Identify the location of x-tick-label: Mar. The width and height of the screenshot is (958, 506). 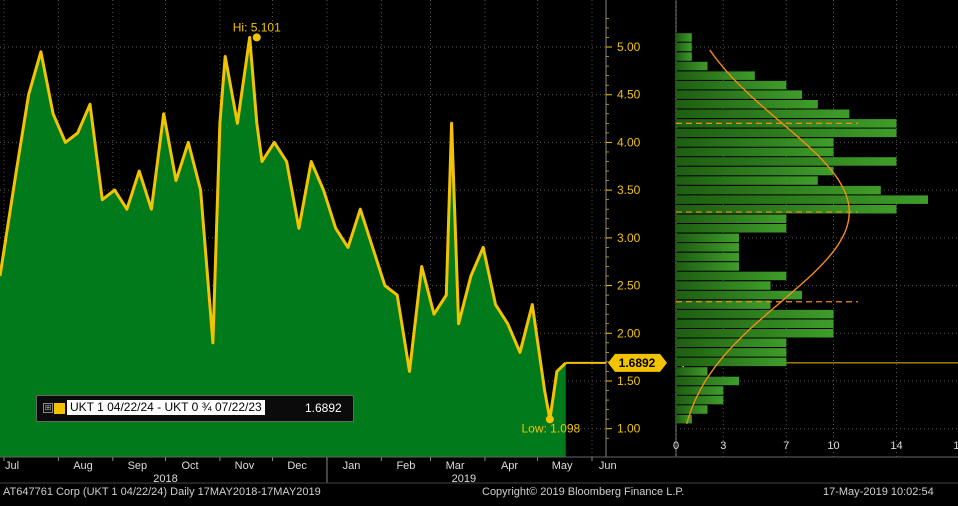
(455, 466).